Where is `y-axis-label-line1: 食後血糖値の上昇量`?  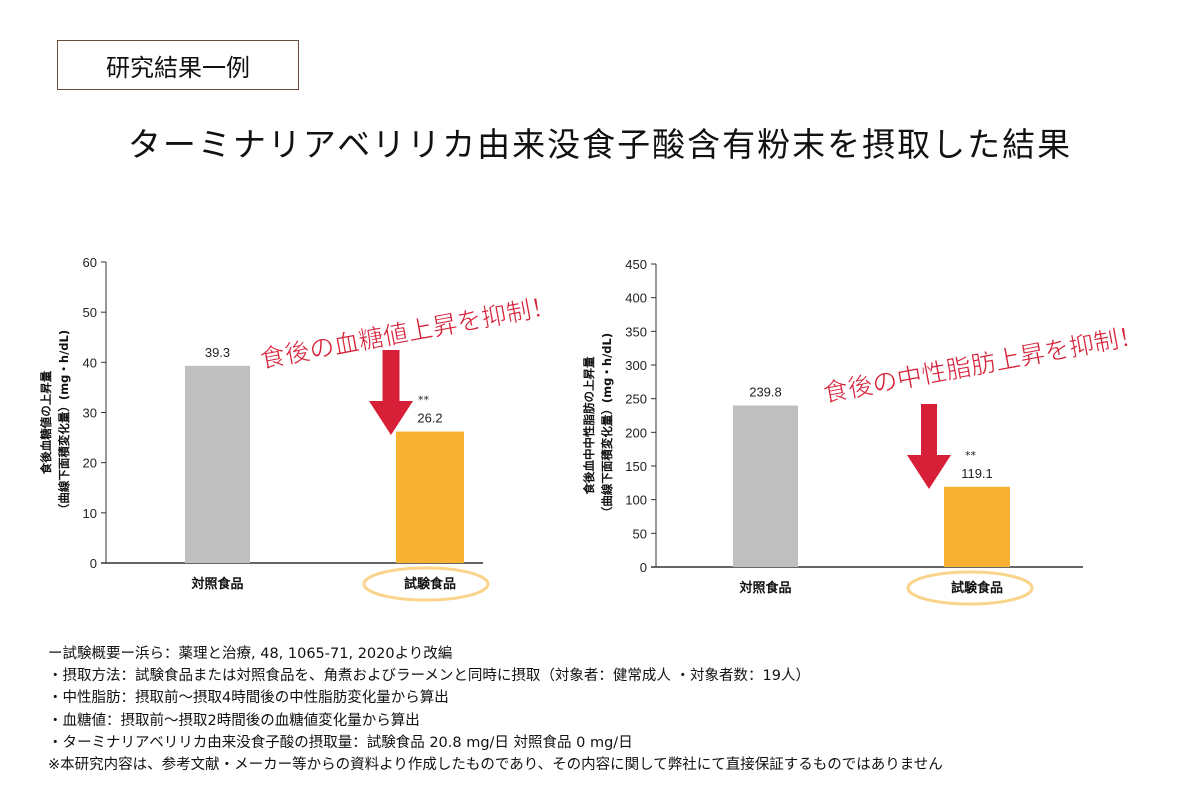
y-axis-label-line1: 食後血糖値の上昇量 is located at coordinates (46, 422).